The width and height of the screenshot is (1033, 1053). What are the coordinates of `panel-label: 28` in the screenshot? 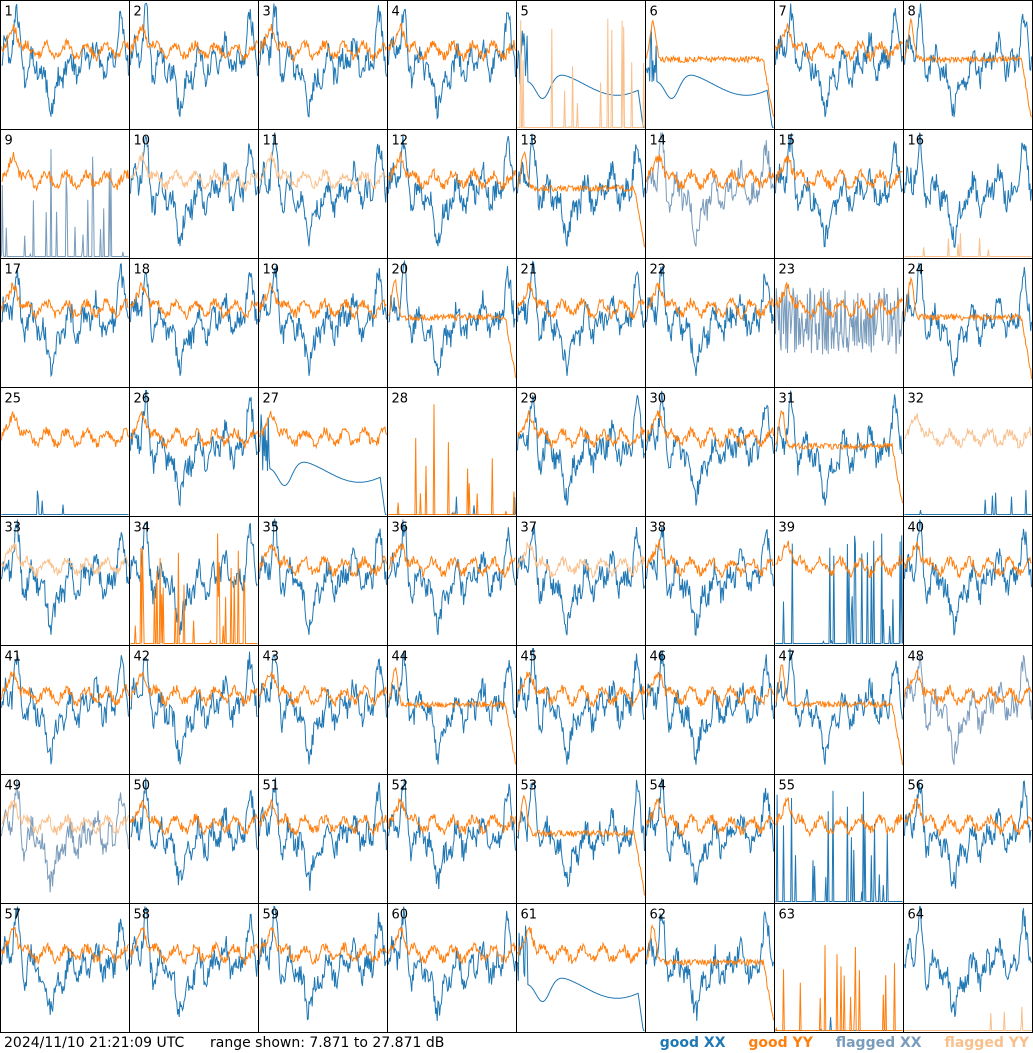 It's located at (400, 399).